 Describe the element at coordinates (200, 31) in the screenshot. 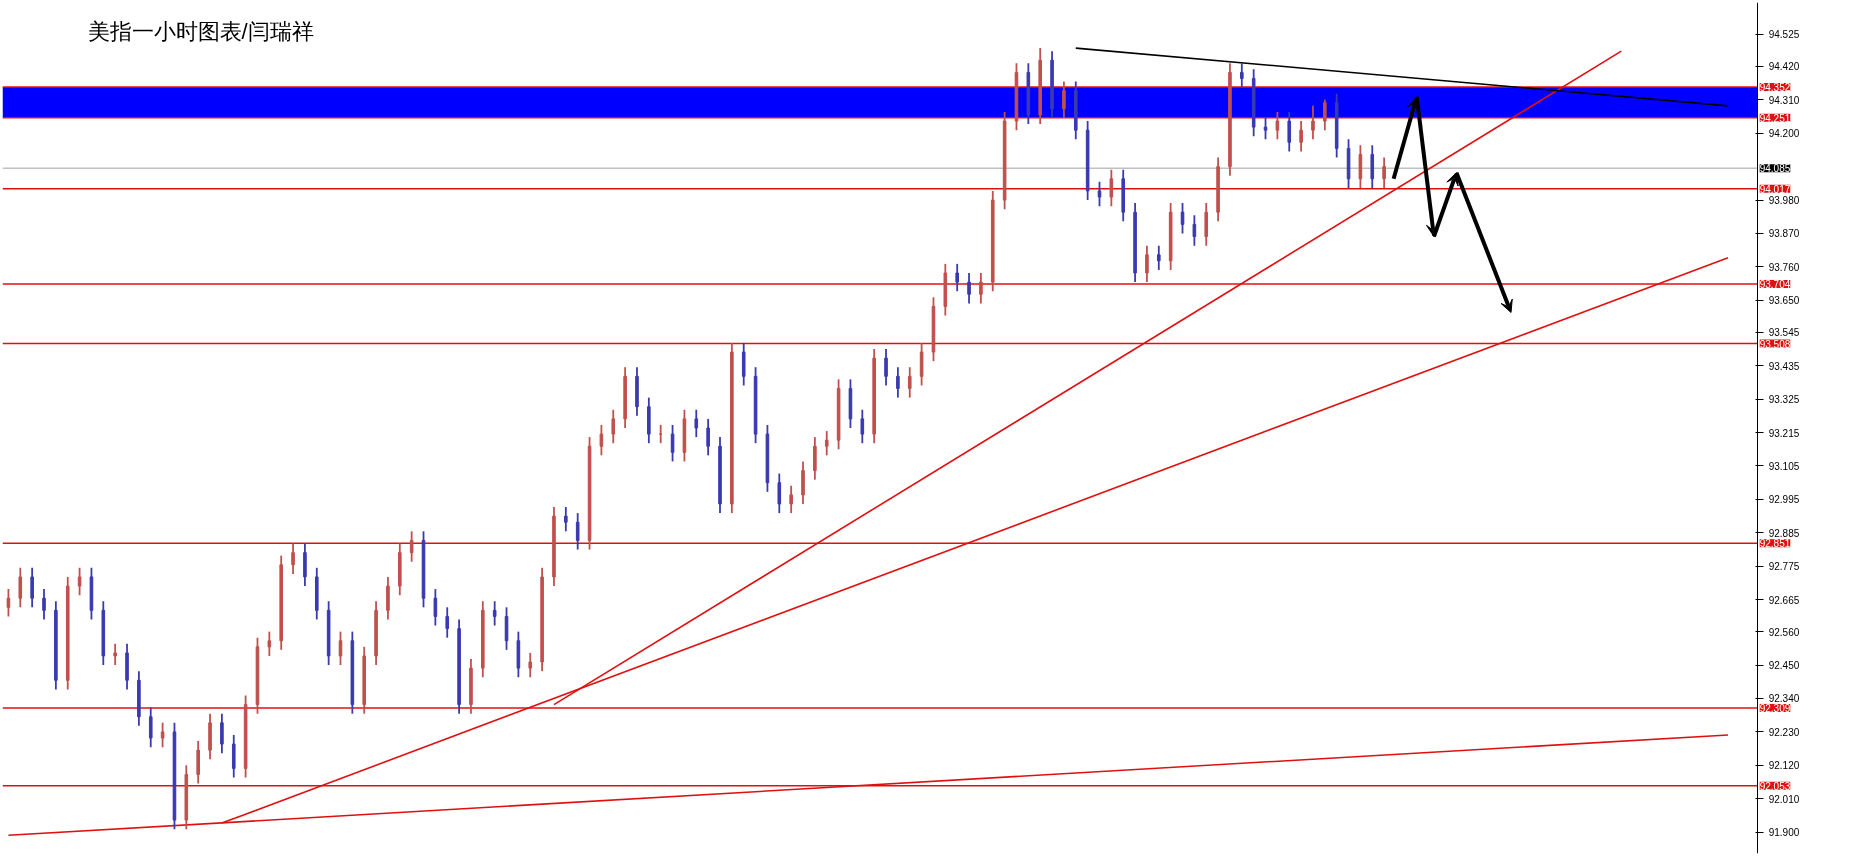

I see `text: 美指一小时图表/闫瑞祥` at that location.